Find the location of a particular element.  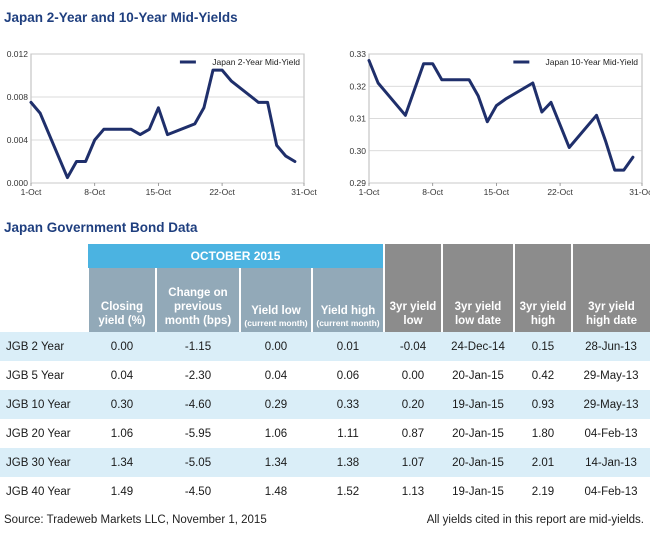

row-label: JGB 10 Year is located at coordinates (44, 404).